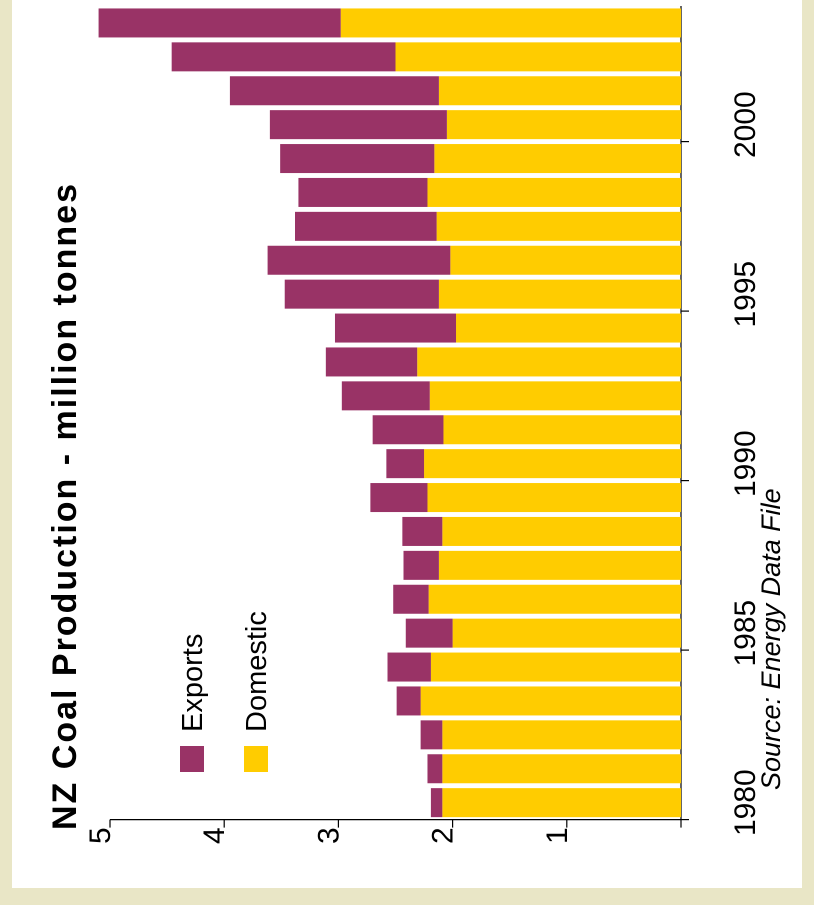 This screenshot has width=814, height=905. What do you see at coordinates (745, 124) in the screenshot?
I see `year-tick-label: 2000` at bounding box center [745, 124].